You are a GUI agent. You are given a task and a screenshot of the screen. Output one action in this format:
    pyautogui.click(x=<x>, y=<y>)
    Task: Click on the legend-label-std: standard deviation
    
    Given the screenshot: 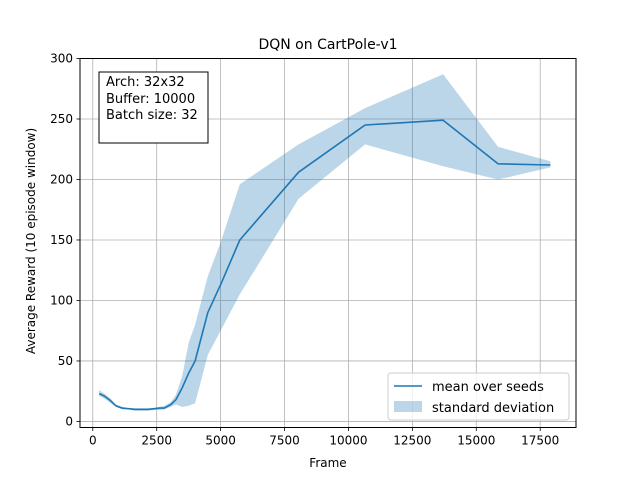 What is the action you would take?
    pyautogui.click(x=493, y=408)
    